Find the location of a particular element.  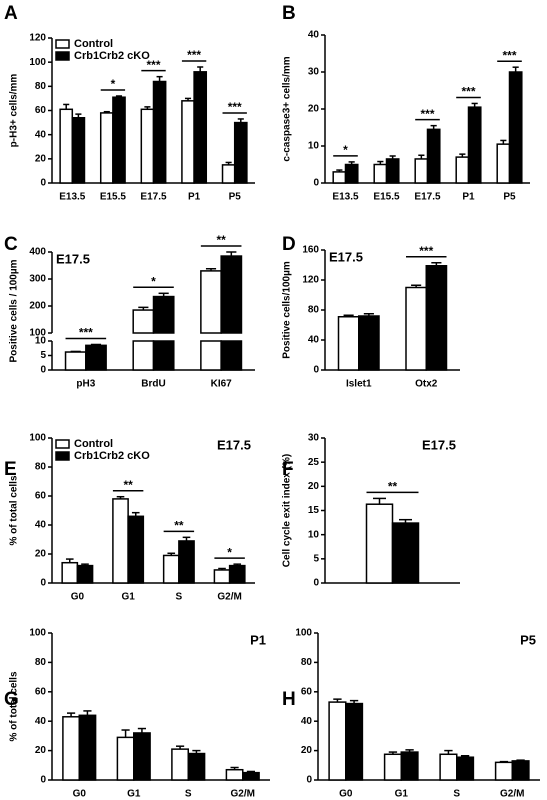

y-tick-label: 120 is located at coordinates (37, 38).